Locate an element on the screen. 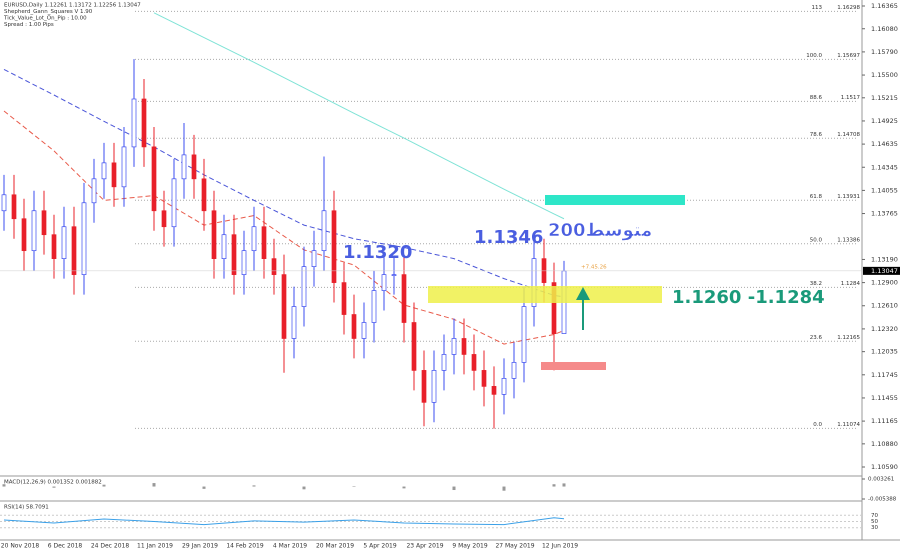 The width and height of the screenshot is (900, 552). y-tick-label: 1.16365 is located at coordinates (884, 6).